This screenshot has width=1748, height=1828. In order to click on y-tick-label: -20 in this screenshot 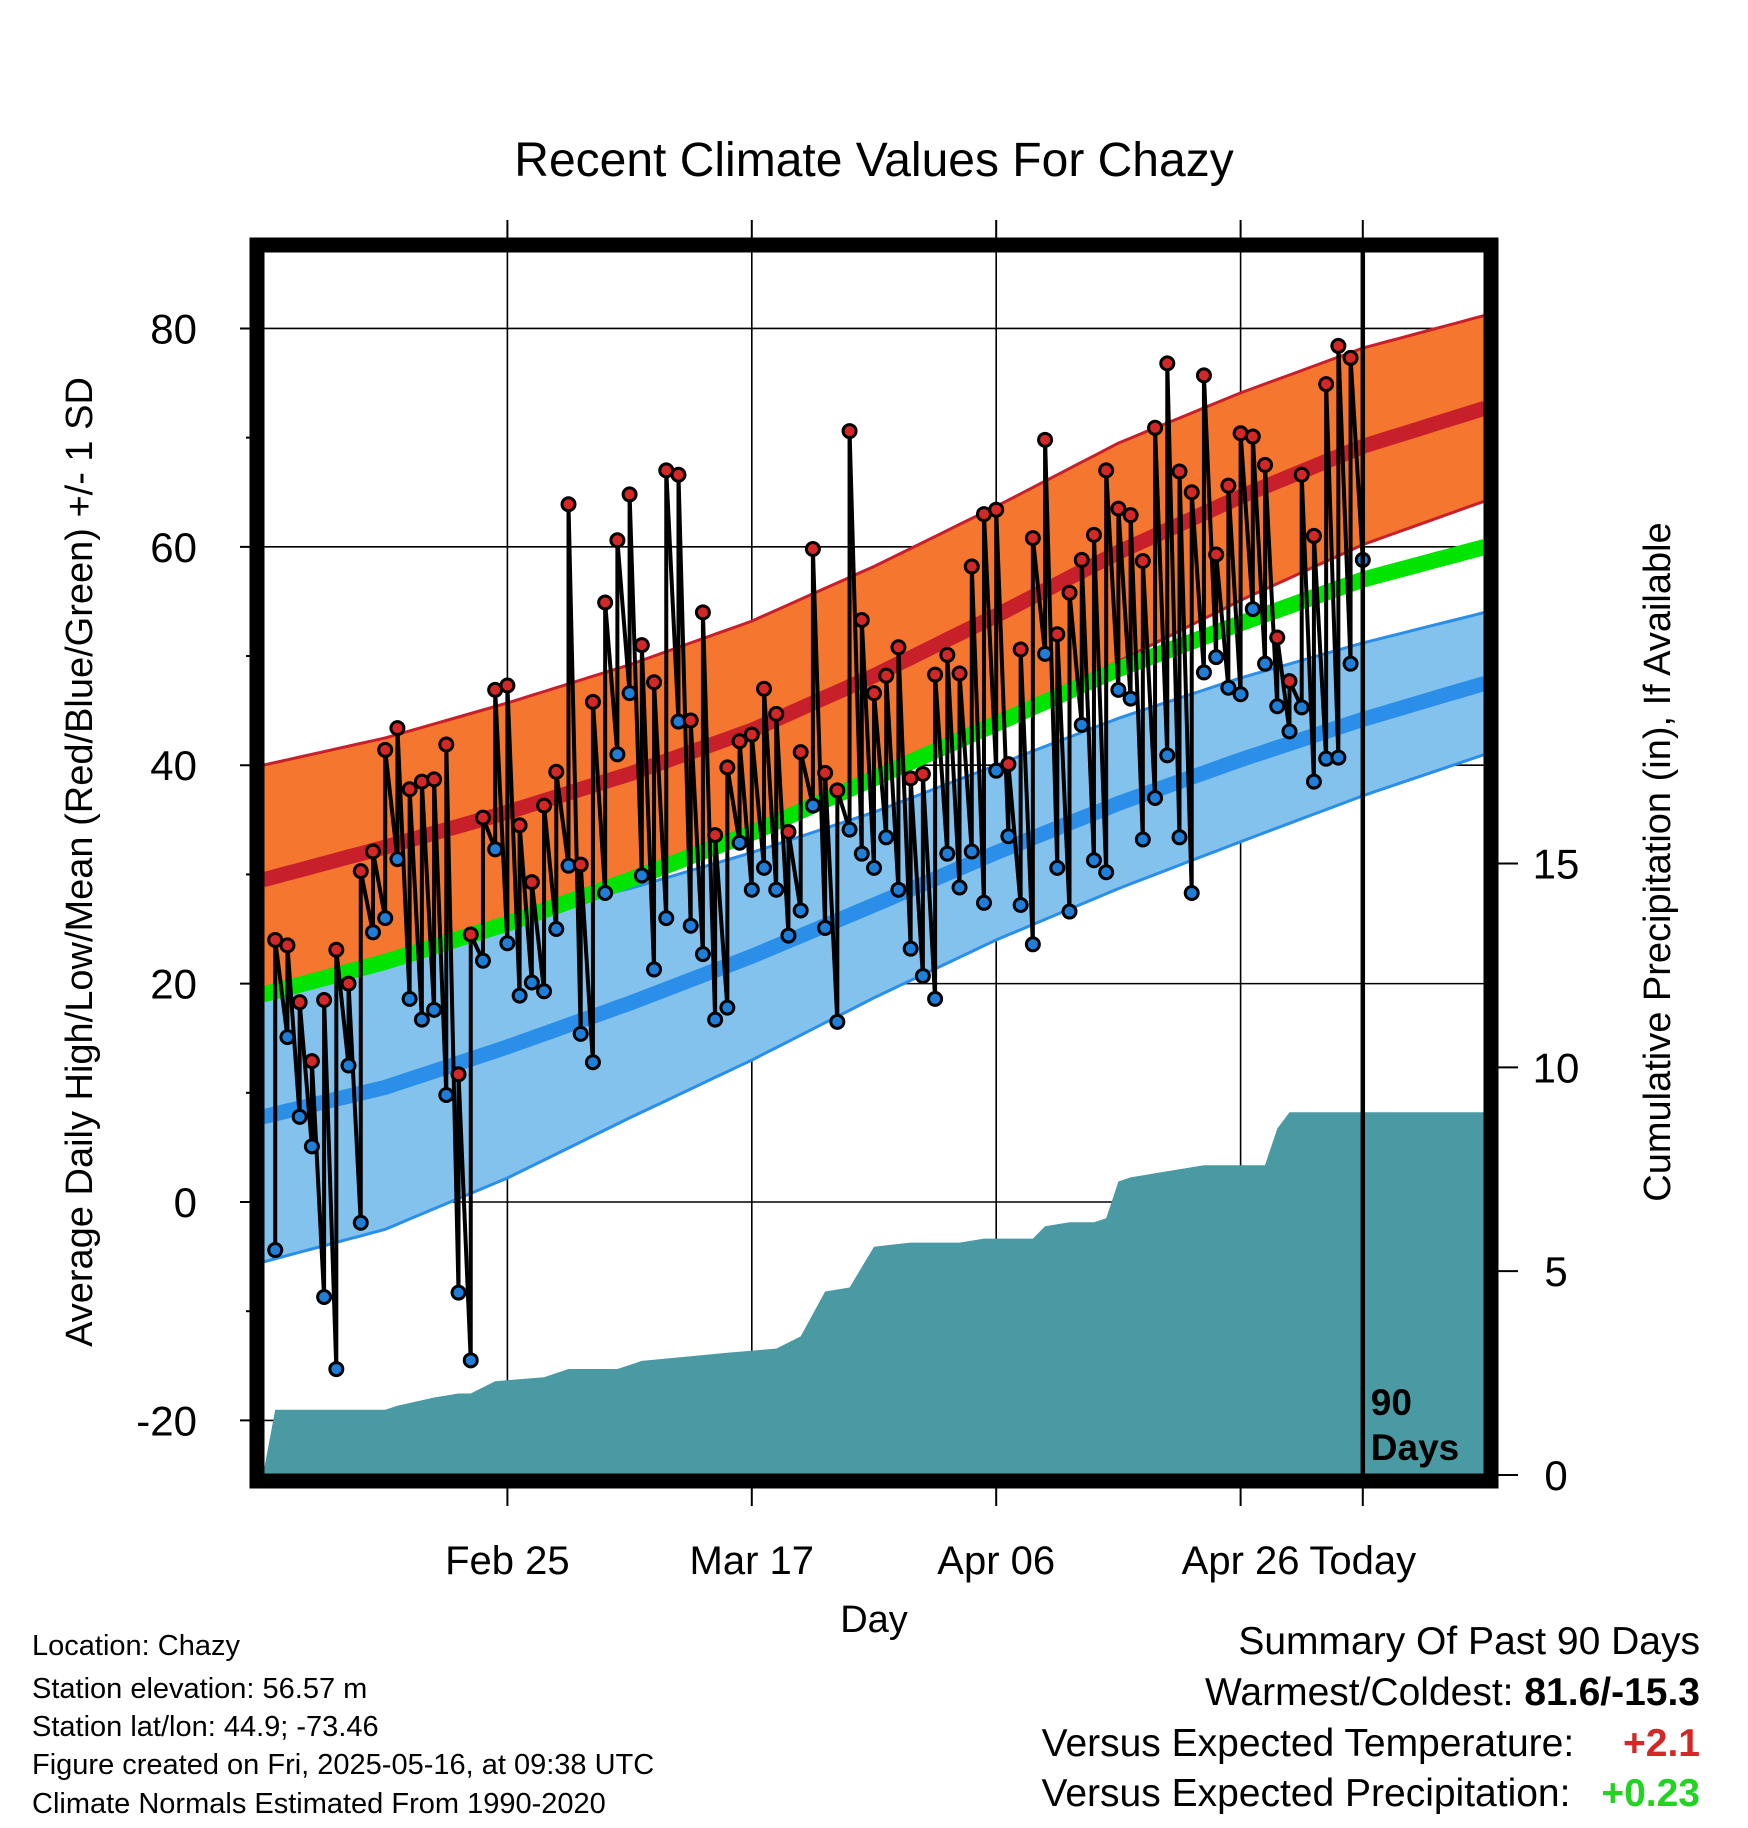, I will do `click(166, 1420)`.